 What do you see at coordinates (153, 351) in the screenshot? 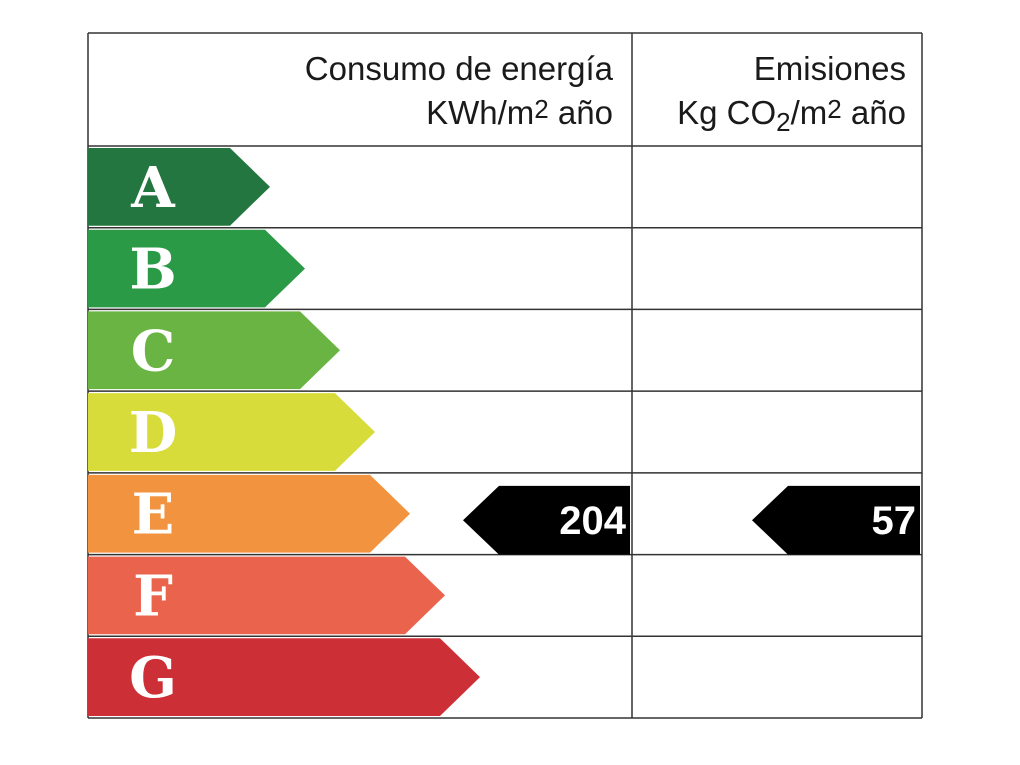
I see `rating-letter: C` at bounding box center [153, 351].